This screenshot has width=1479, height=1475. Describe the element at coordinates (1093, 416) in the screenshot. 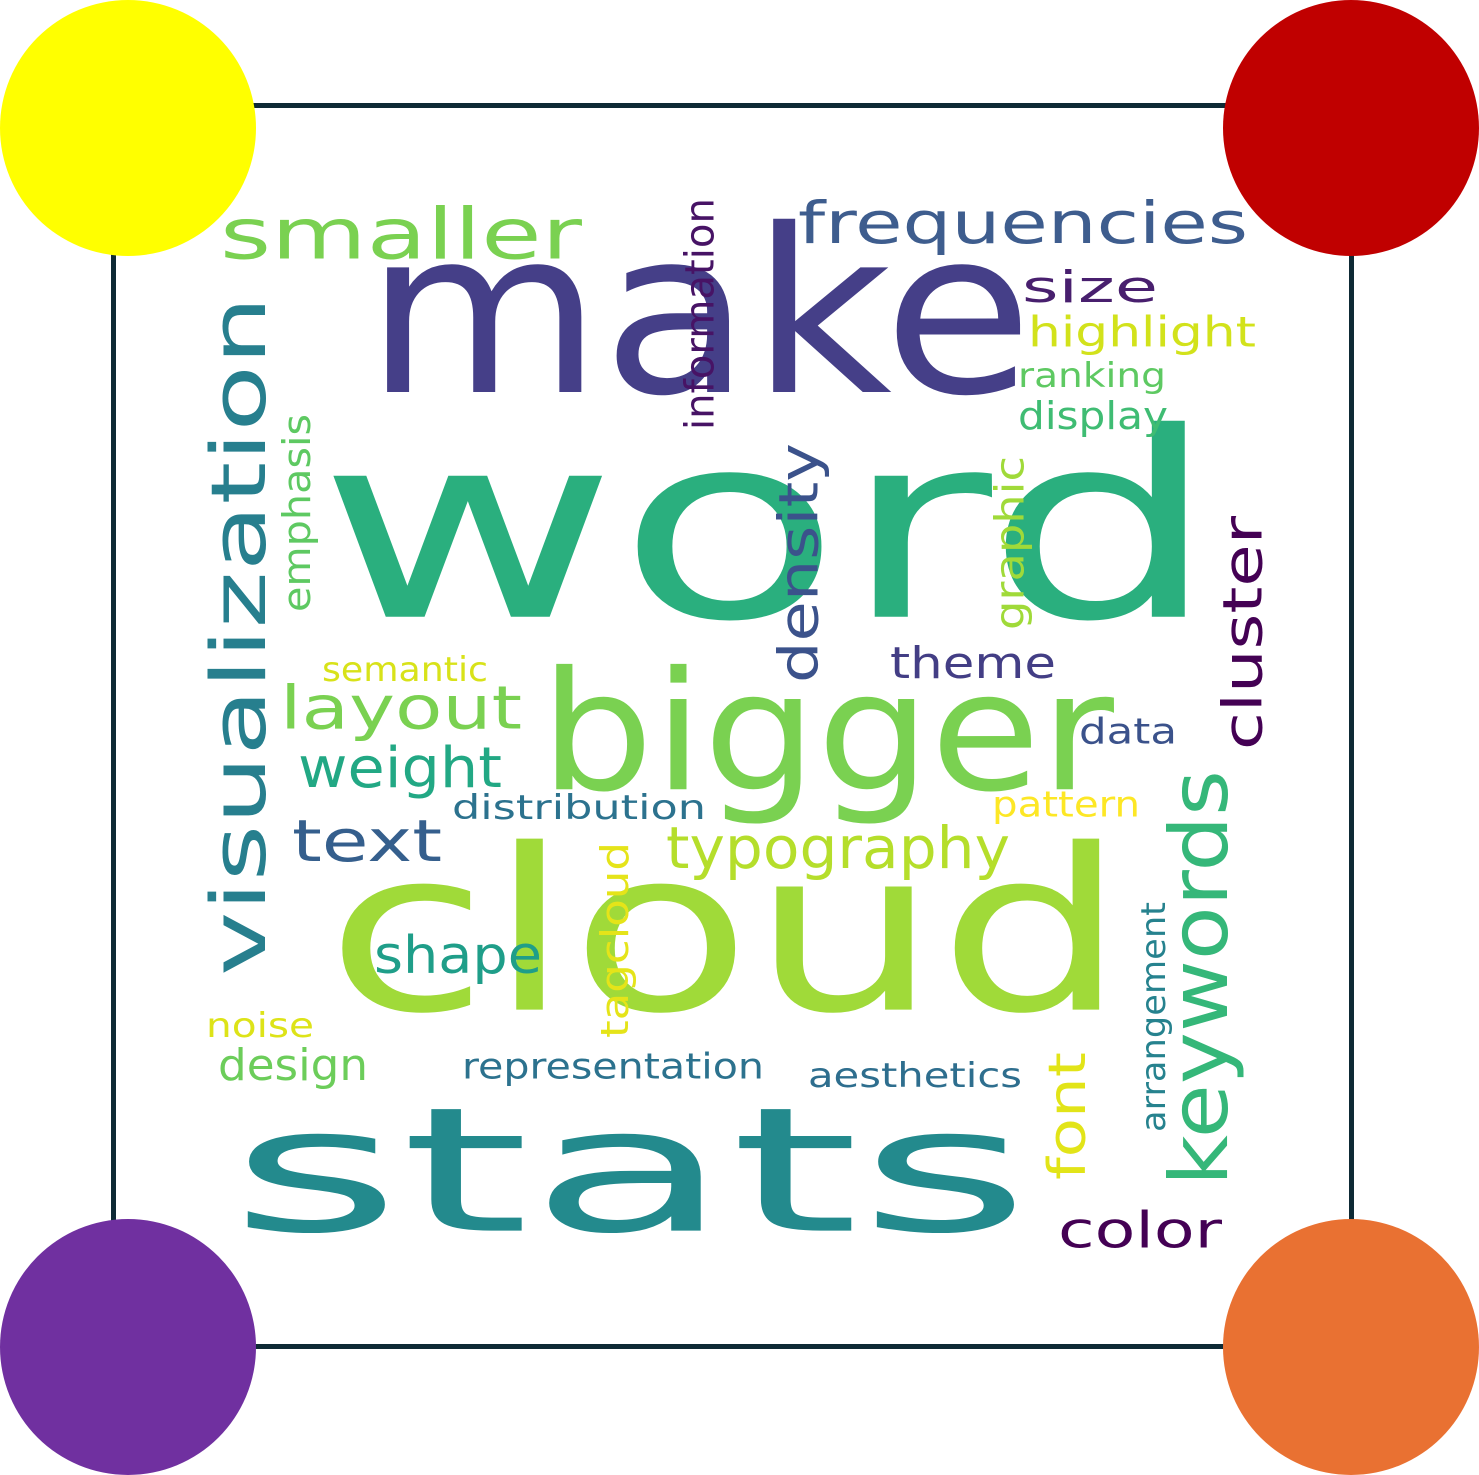

I see `word-display: display` at that location.